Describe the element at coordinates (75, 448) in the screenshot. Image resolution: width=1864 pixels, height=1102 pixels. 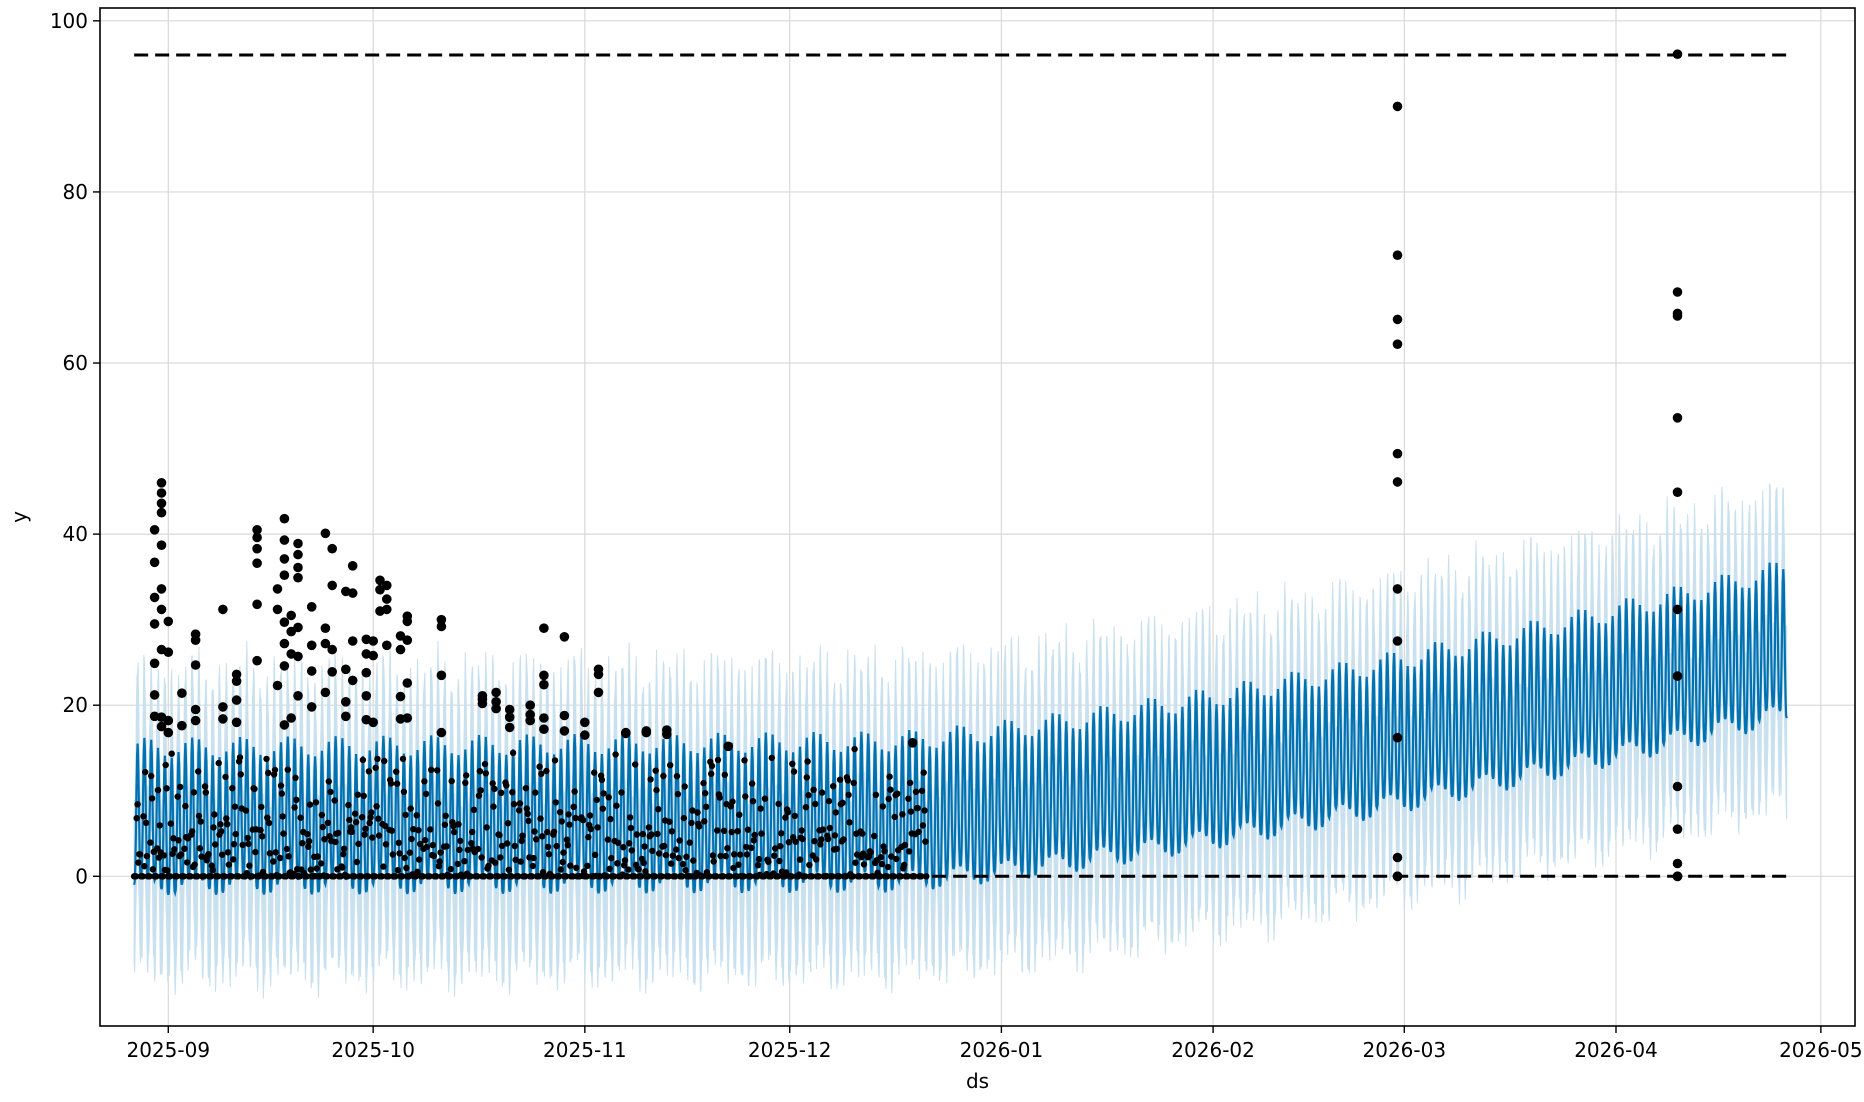
I see `y-axis-ticks: 0 20 40 60 80 100` at that location.